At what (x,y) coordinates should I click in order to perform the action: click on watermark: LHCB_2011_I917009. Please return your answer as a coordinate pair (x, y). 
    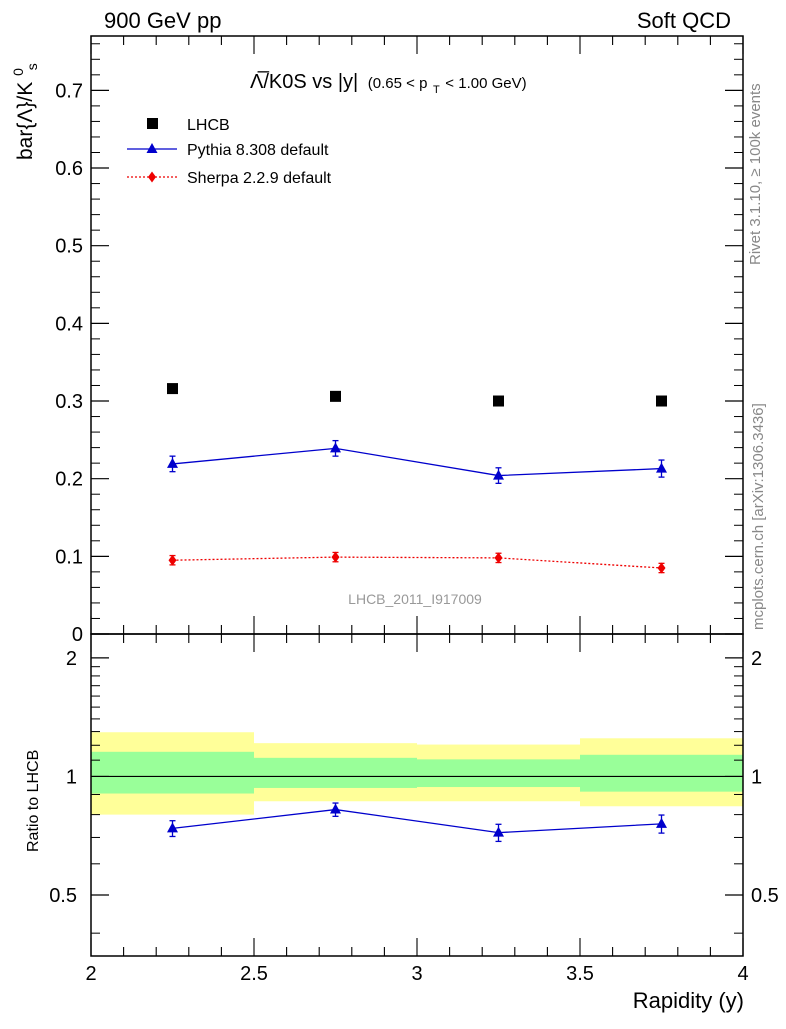
    Looking at the image, I should click on (415, 599).